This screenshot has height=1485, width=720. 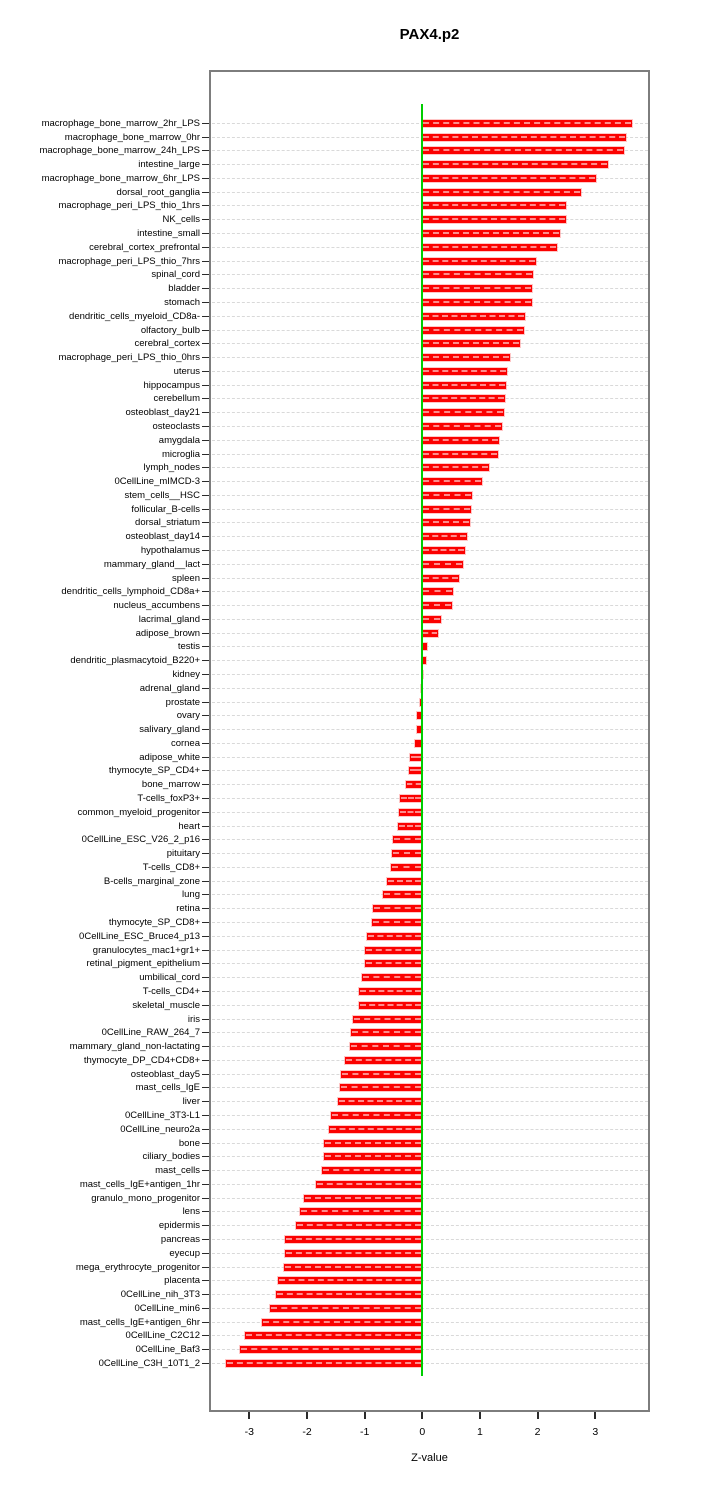 What do you see at coordinates (156, 606) in the screenshot?
I see `category-label: nucleus_accumbens` at bounding box center [156, 606].